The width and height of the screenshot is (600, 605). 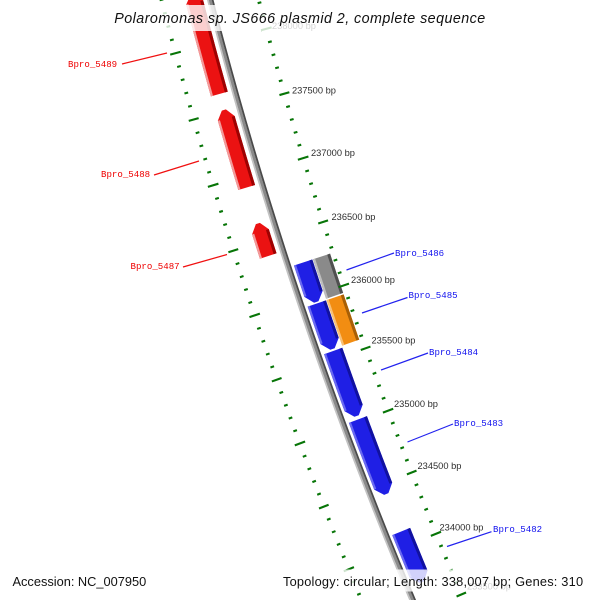 What do you see at coordinates (419, 253) in the screenshot?
I see `svg-text: Bpro_5486` at bounding box center [419, 253].